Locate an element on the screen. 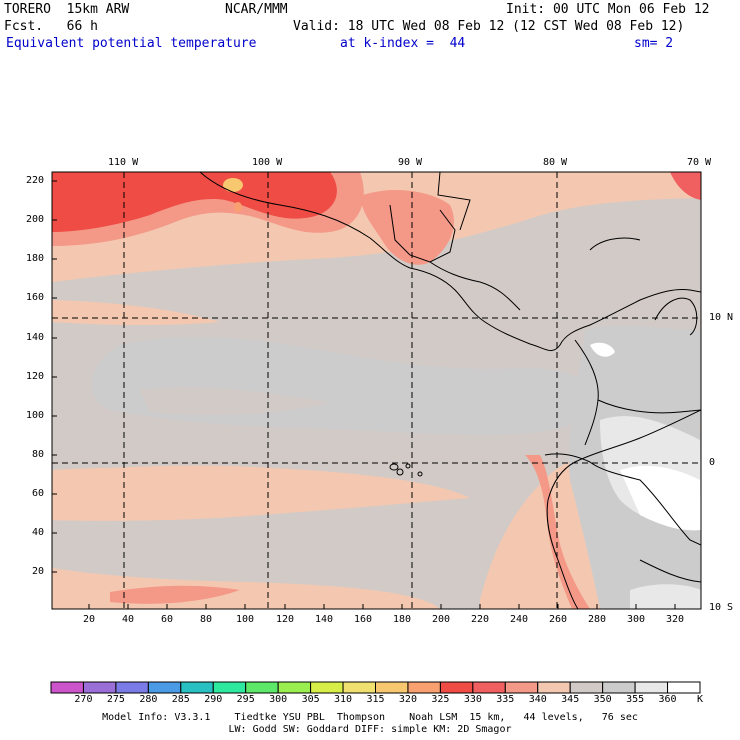 This screenshot has width=740, height=740. y-tick-label: 220 is located at coordinates (35, 180).